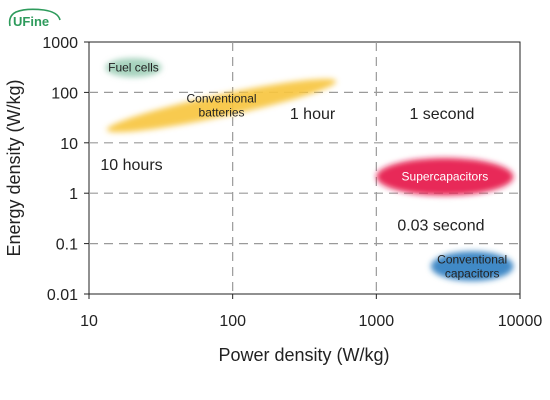 The height and width of the screenshot is (400, 550). What do you see at coordinates (131, 165) in the screenshot?
I see `annotation-label: 10 hours` at bounding box center [131, 165].